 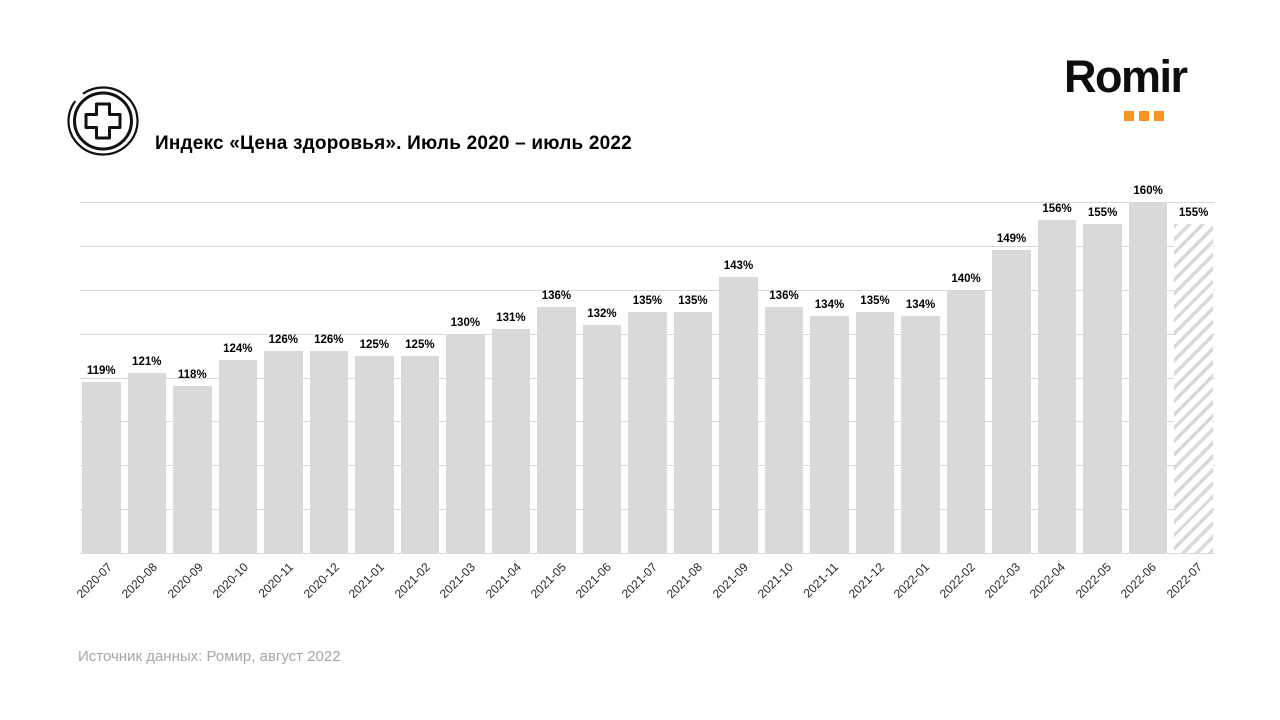 What do you see at coordinates (685, 581) in the screenshot?
I see `x-axis-label-2021-08: 2021-08` at bounding box center [685, 581].